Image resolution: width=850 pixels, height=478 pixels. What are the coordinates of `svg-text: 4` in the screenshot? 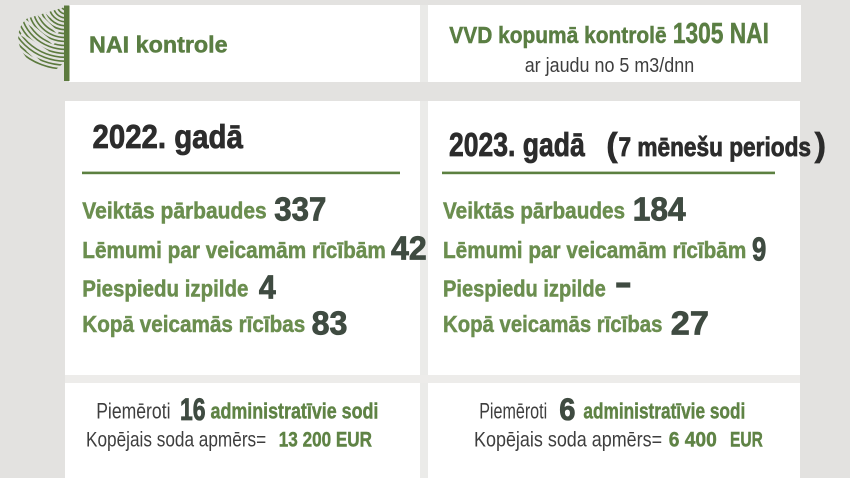 It's located at (267, 287).